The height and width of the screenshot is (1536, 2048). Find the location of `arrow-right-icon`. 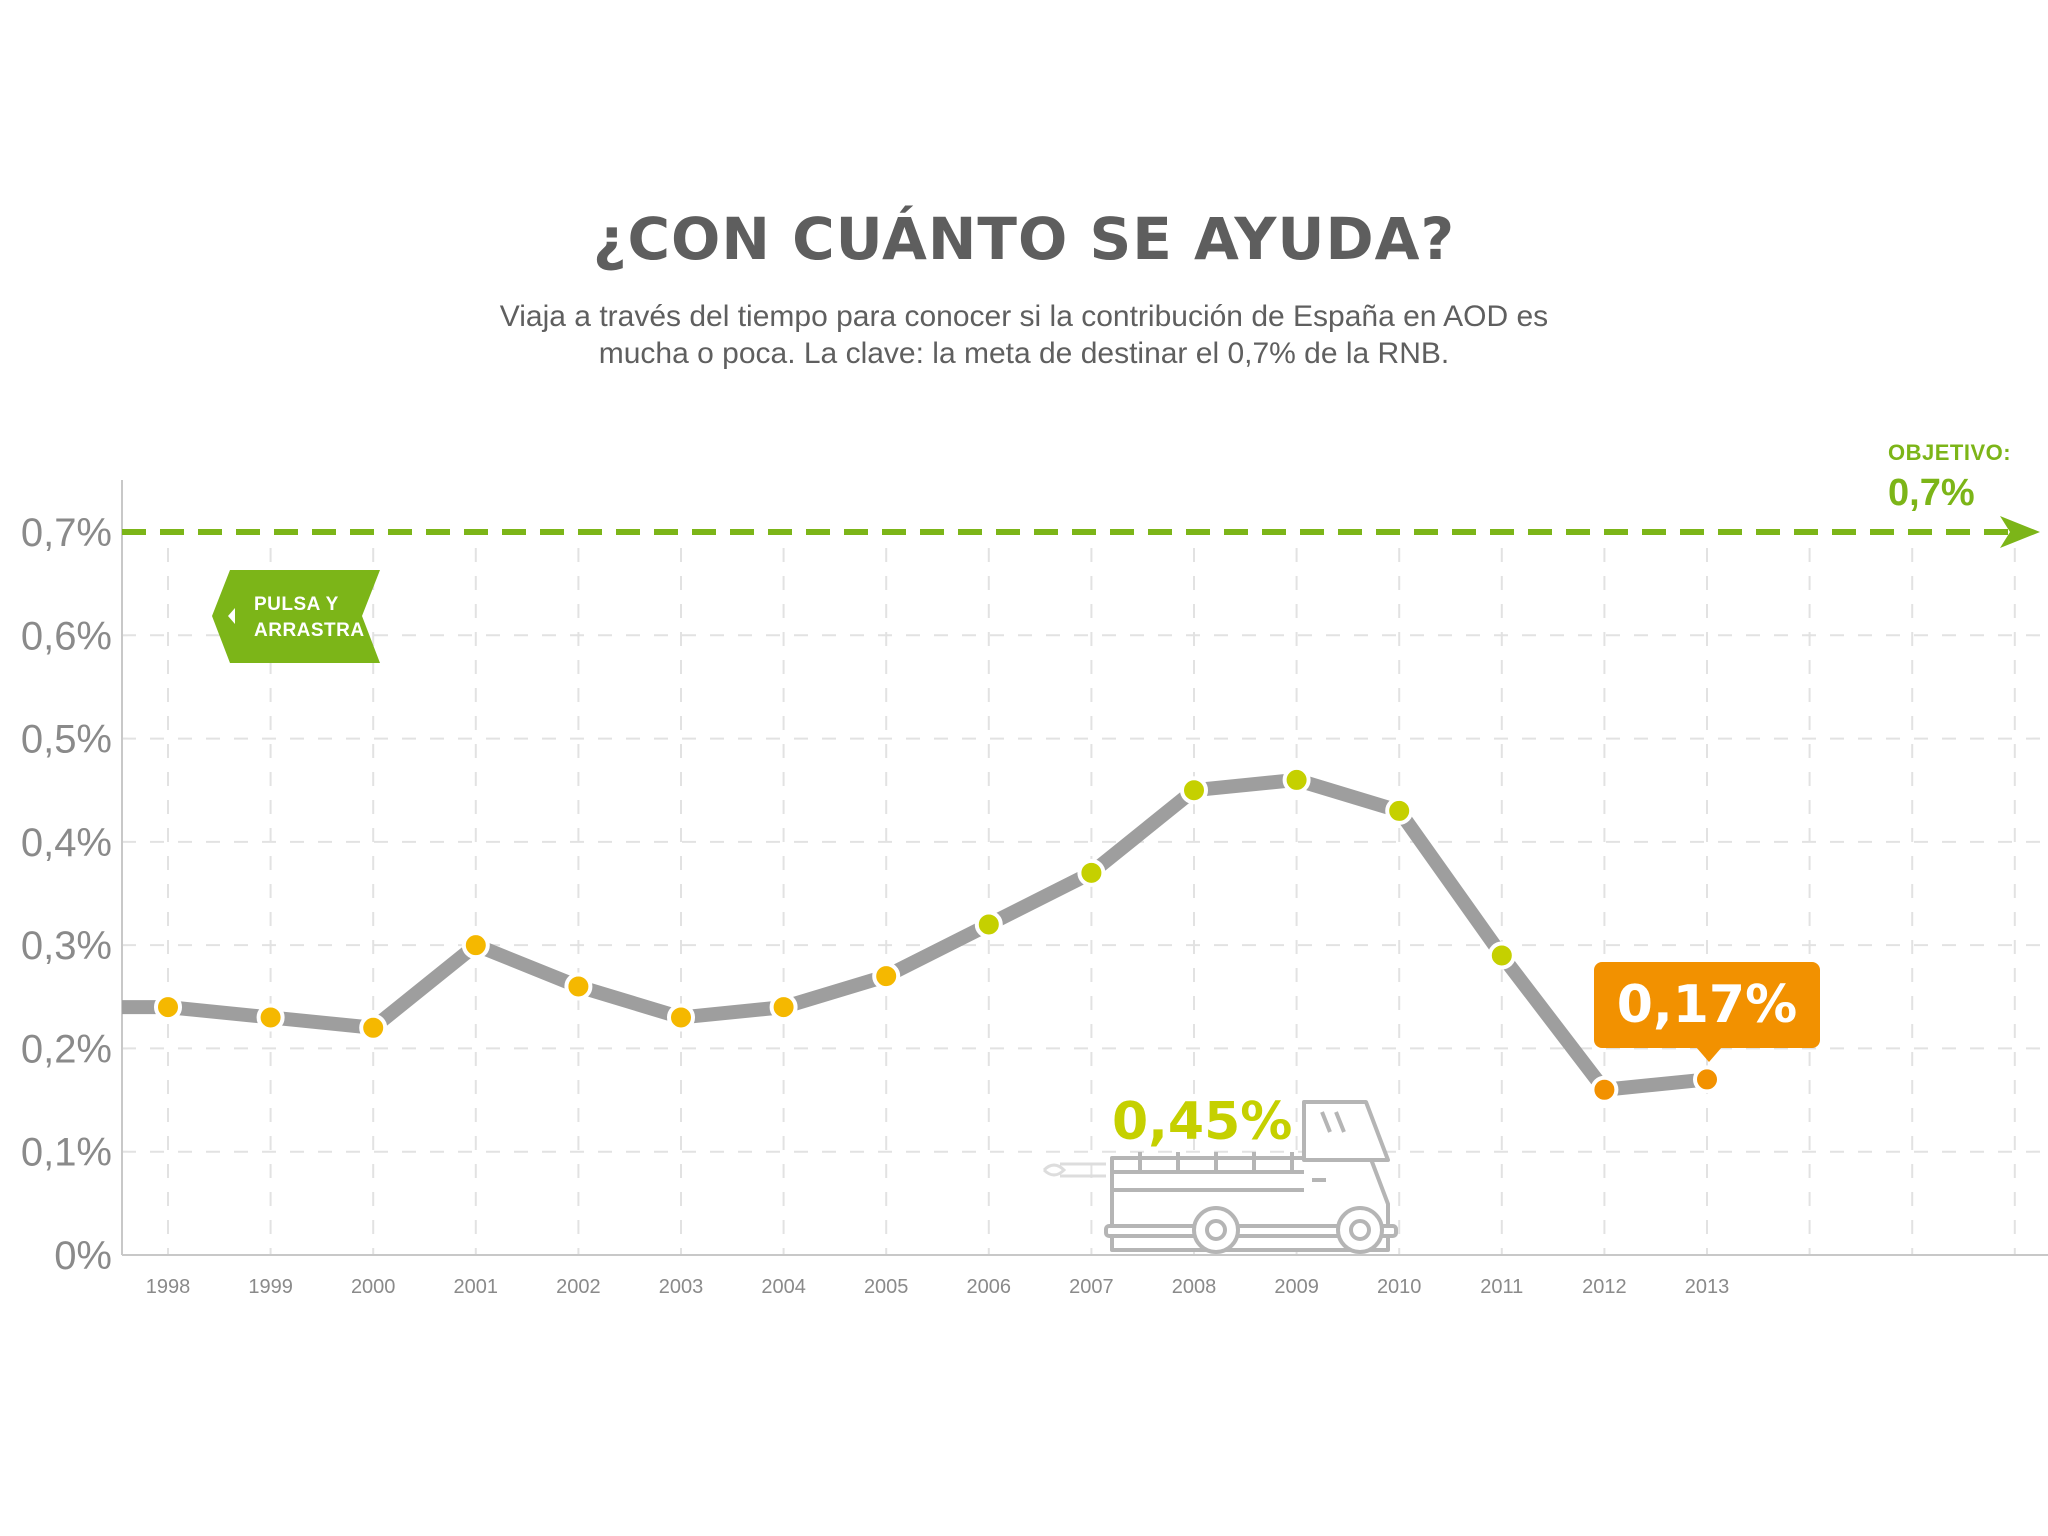

arrow-right-icon is located at coordinates (2020, 532).